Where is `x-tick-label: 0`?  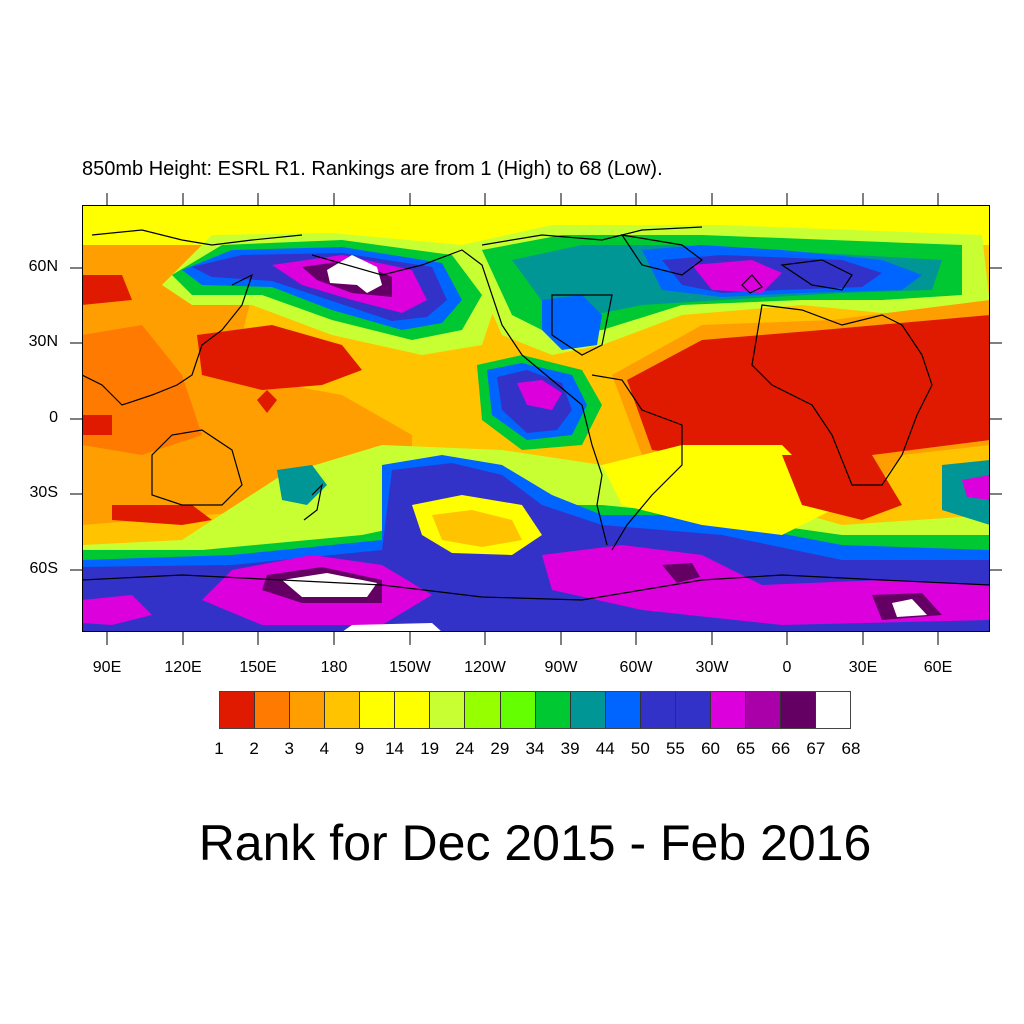 x-tick-label: 0 is located at coordinates (787, 667).